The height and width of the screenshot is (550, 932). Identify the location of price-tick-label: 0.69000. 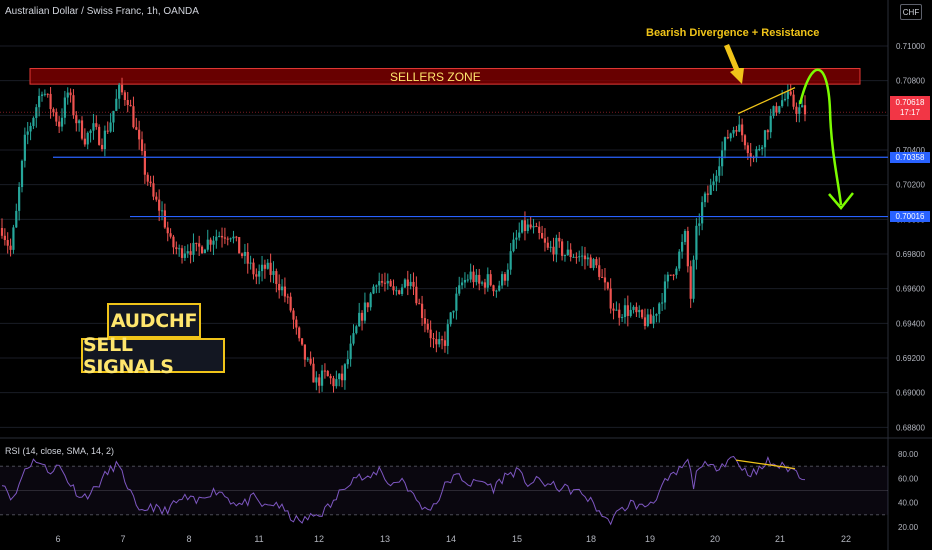
(910, 393).